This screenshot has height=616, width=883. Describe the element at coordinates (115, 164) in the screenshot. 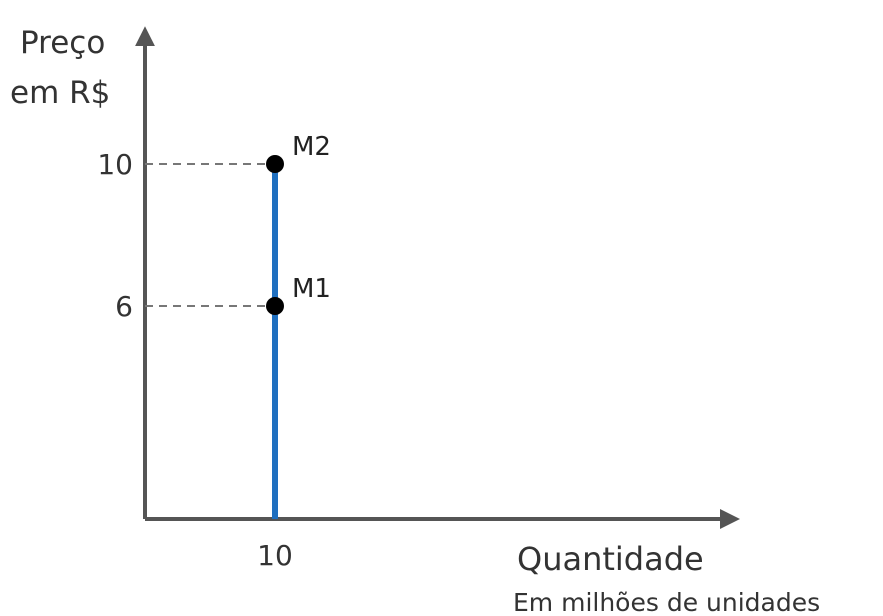

I see `y-tick-label-10: 10` at that location.